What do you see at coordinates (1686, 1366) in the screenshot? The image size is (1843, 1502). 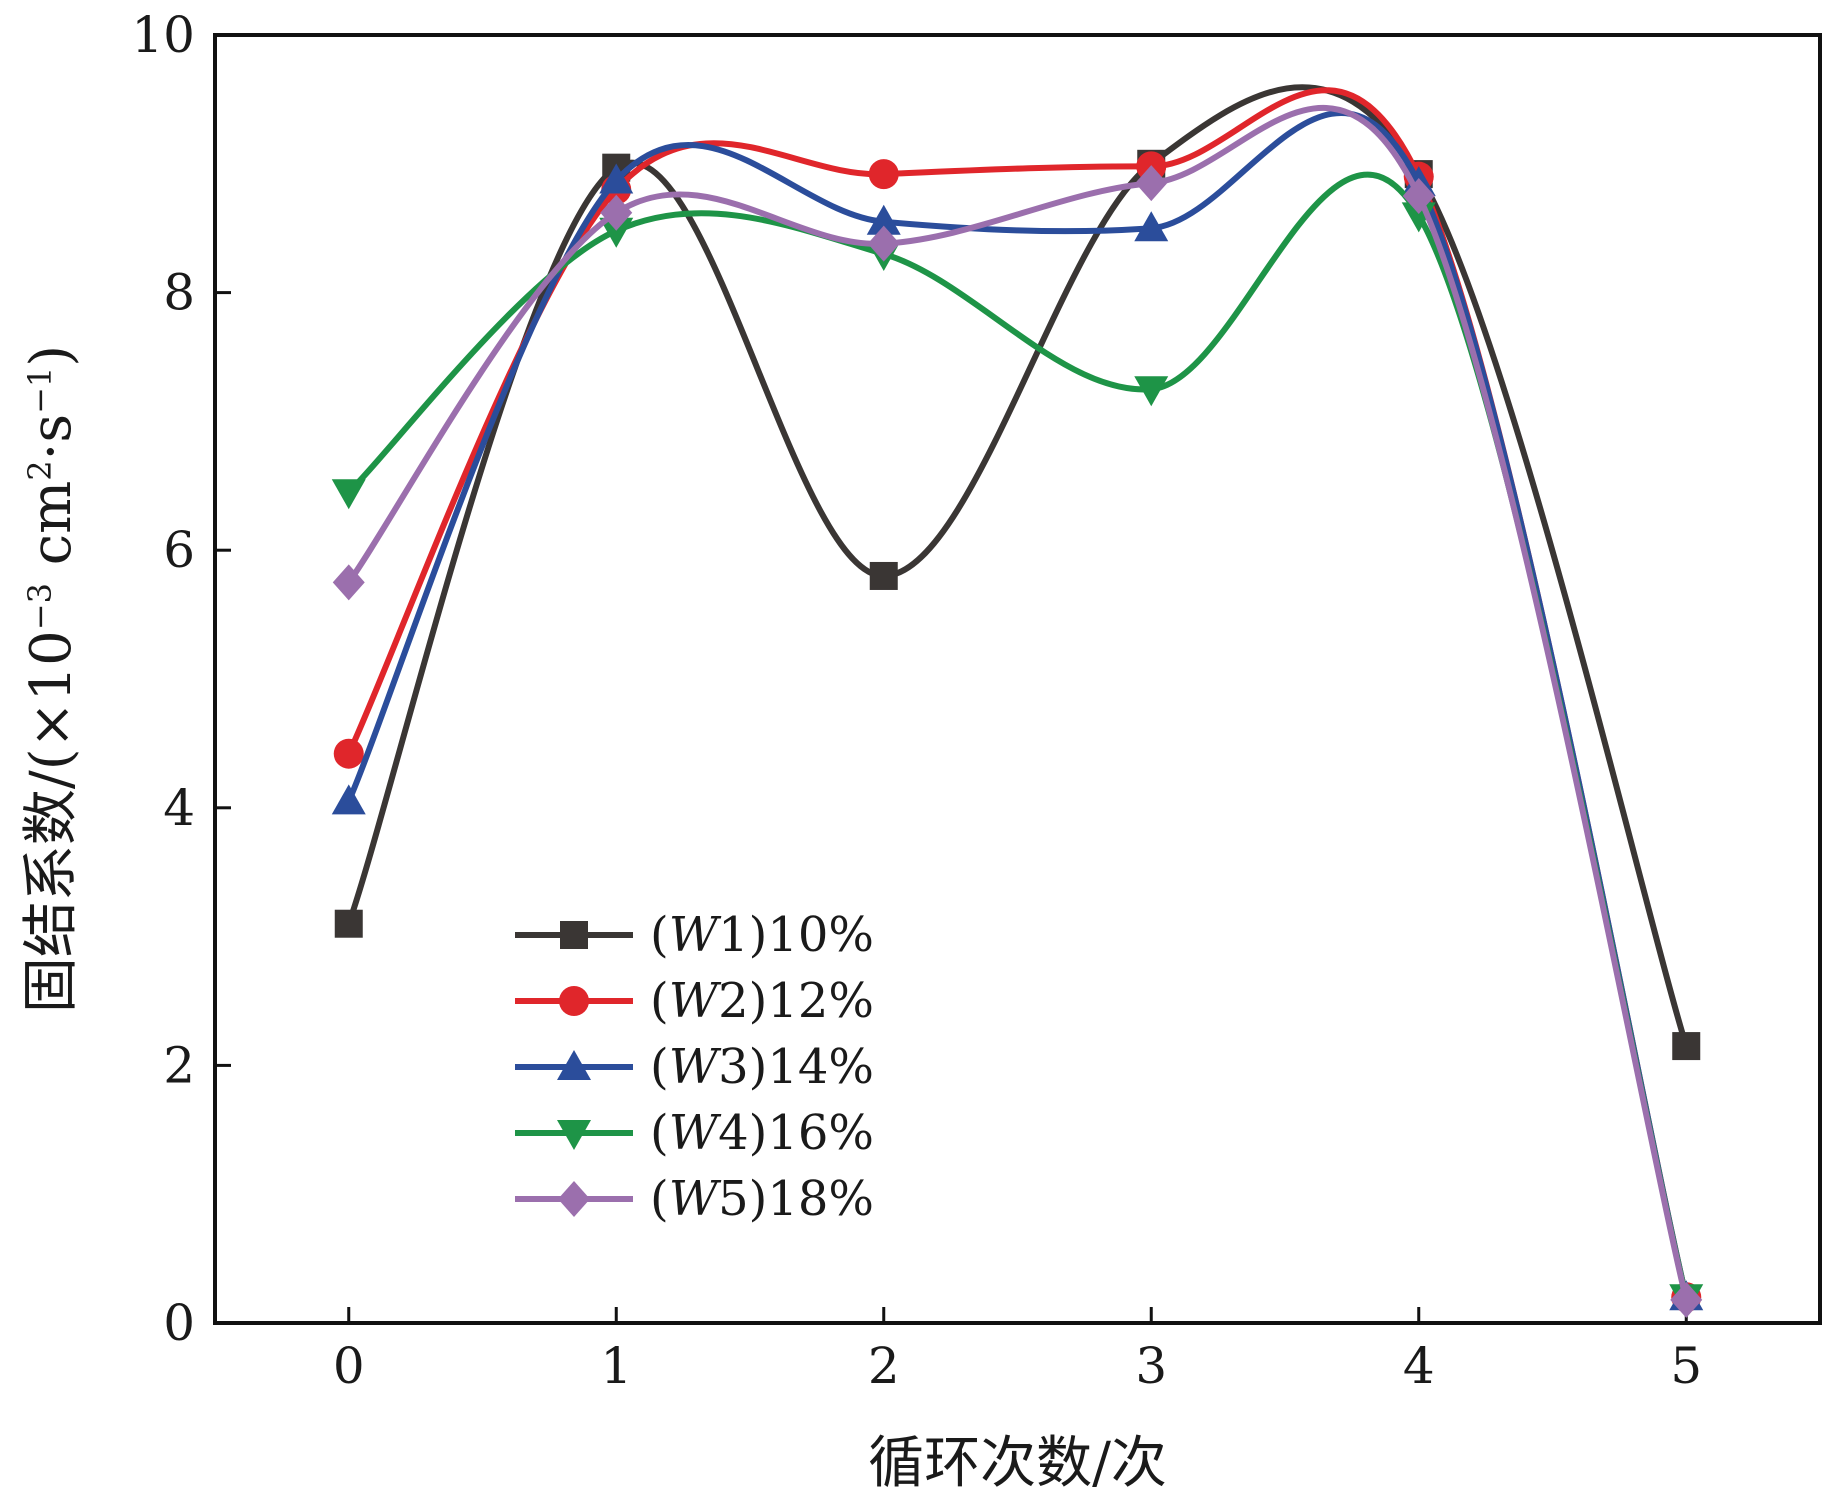 I see `x-tick-label: 5` at bounding box center [1686, 1366].